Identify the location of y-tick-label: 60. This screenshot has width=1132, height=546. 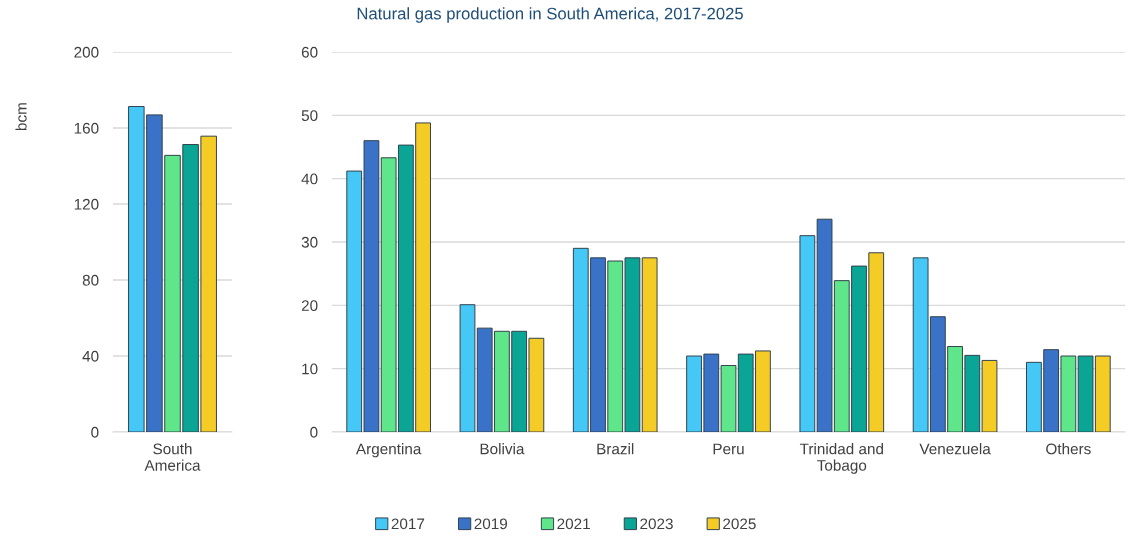
(309, 52).